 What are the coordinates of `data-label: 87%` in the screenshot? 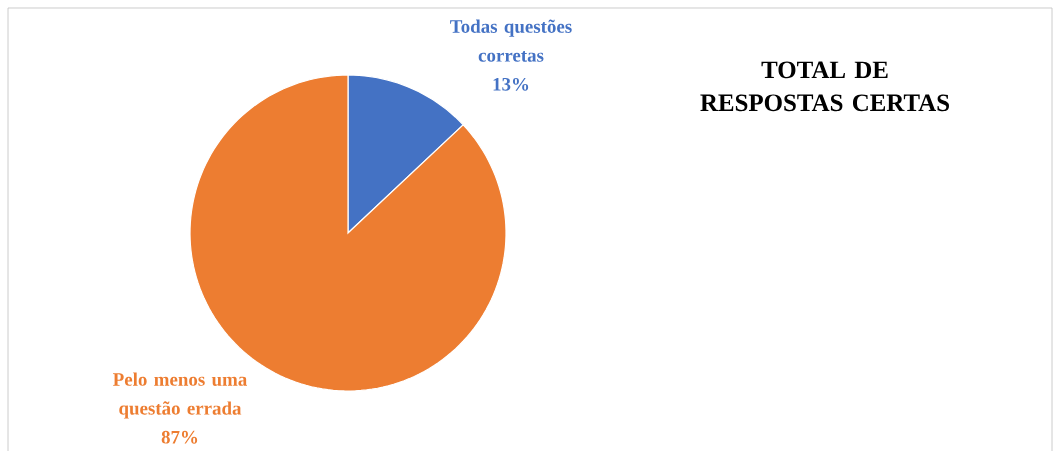 It's located at (179, 437).